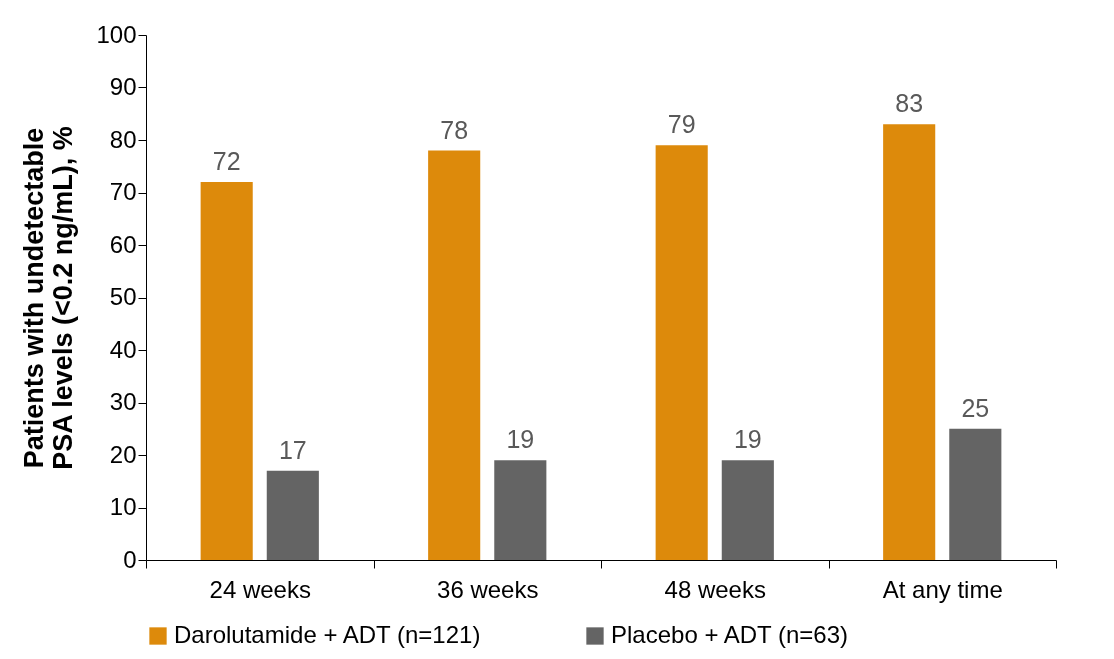 Image resolution: width=1114 pixels, height=659 pixels. Describe the element at coordinates (123, 139) in the screenshot. I see `y-tick-label: 80` at that location.